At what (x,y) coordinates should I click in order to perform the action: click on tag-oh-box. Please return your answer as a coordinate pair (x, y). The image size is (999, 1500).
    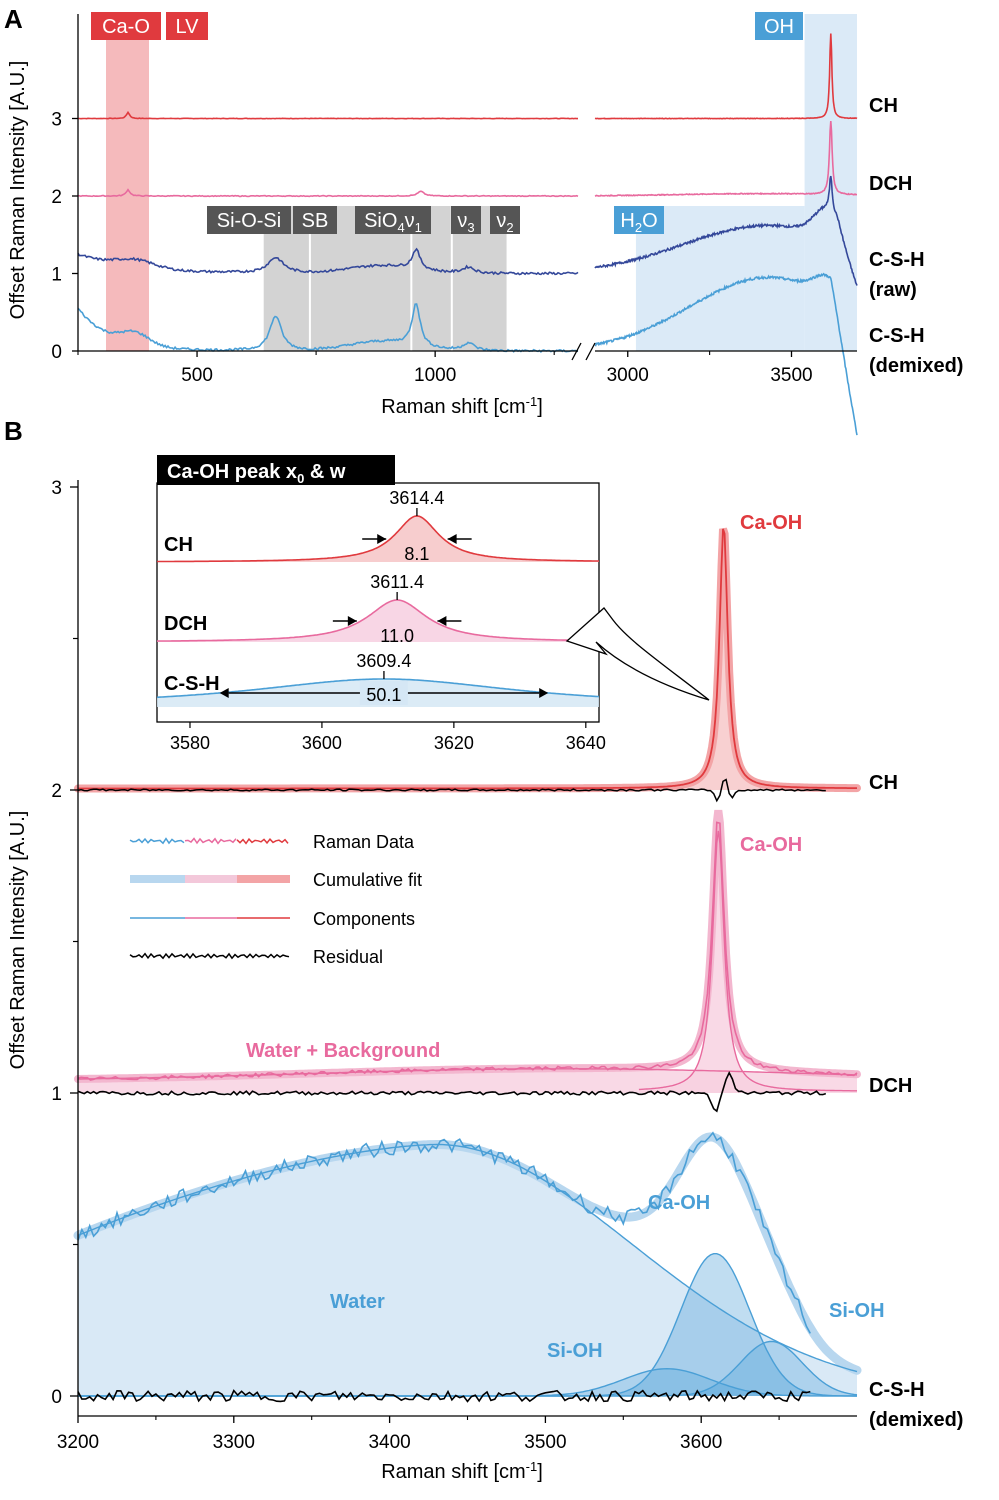
    Looking at the image, I should click on (779, 26).